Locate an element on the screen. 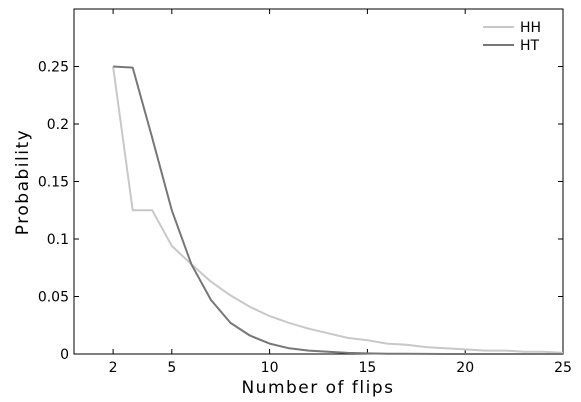 This screenshot has height=402, width=581. legend-label-hh: HH is located at coordinates (530, 28).